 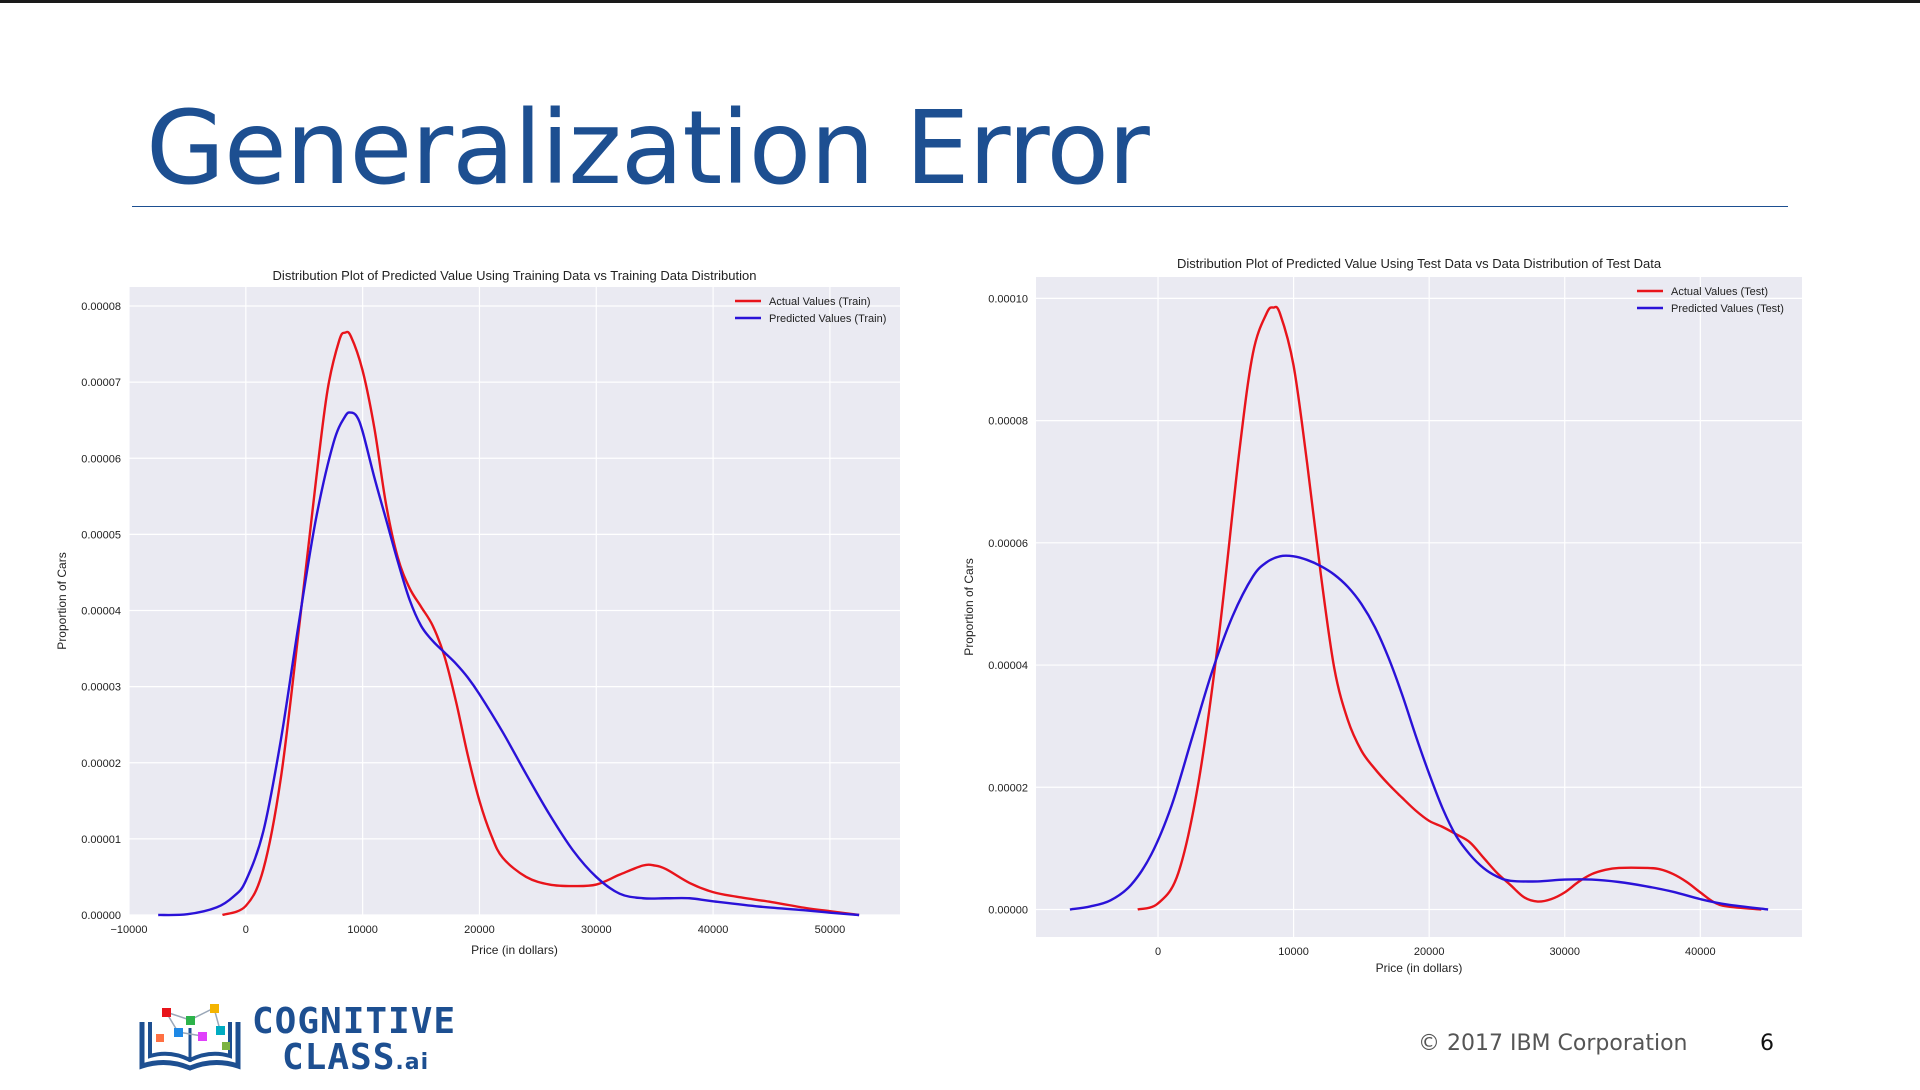 What do you see at coordinates (827, 319) in the screenshot?
I see `legend-label: Predicted Values (Train)` at bounding box center [827, 319].